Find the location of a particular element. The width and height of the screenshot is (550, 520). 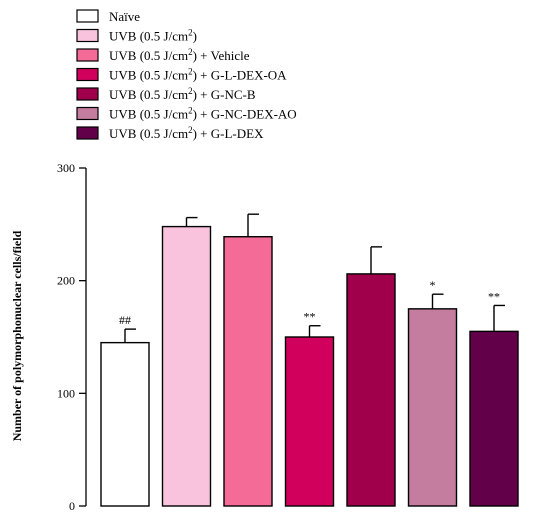

legend-label: UVB (0.5 J/cm2) + G-L-DEX is located at coordinates (186, 133).